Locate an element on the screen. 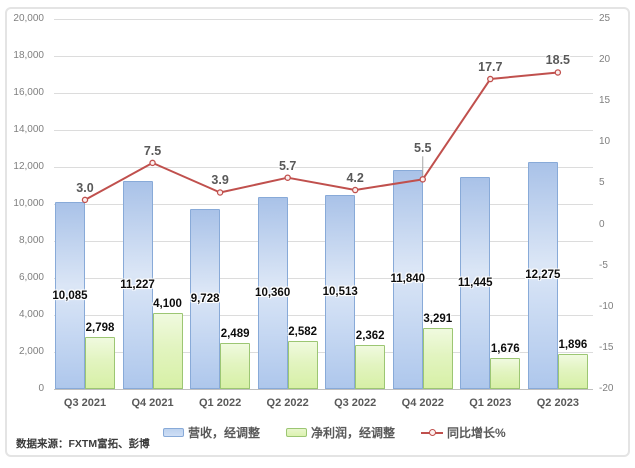  revenue-value-label: 11,445 is located at coordinates (475, 283).